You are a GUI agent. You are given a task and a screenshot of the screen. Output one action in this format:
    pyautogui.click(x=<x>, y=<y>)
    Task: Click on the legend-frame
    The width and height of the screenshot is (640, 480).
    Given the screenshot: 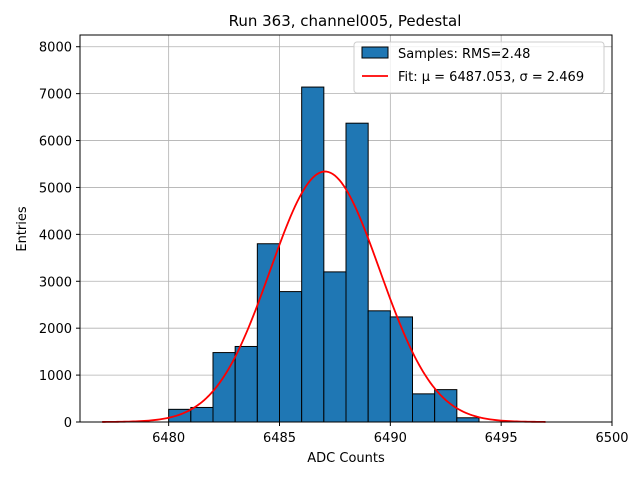 What is the action you would take?
    pyautogui.click(x=479, y=67)
    